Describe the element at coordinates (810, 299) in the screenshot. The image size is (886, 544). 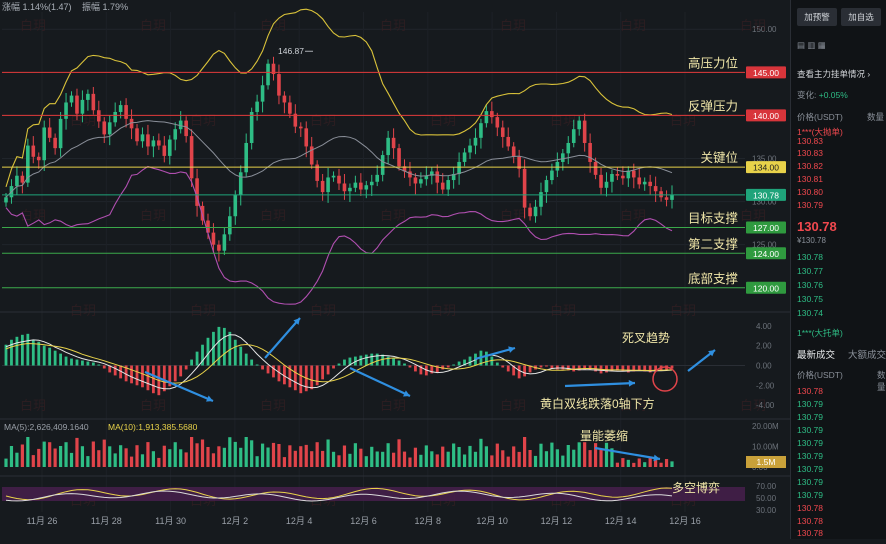
I see `bid-level: 130.75` at that location.